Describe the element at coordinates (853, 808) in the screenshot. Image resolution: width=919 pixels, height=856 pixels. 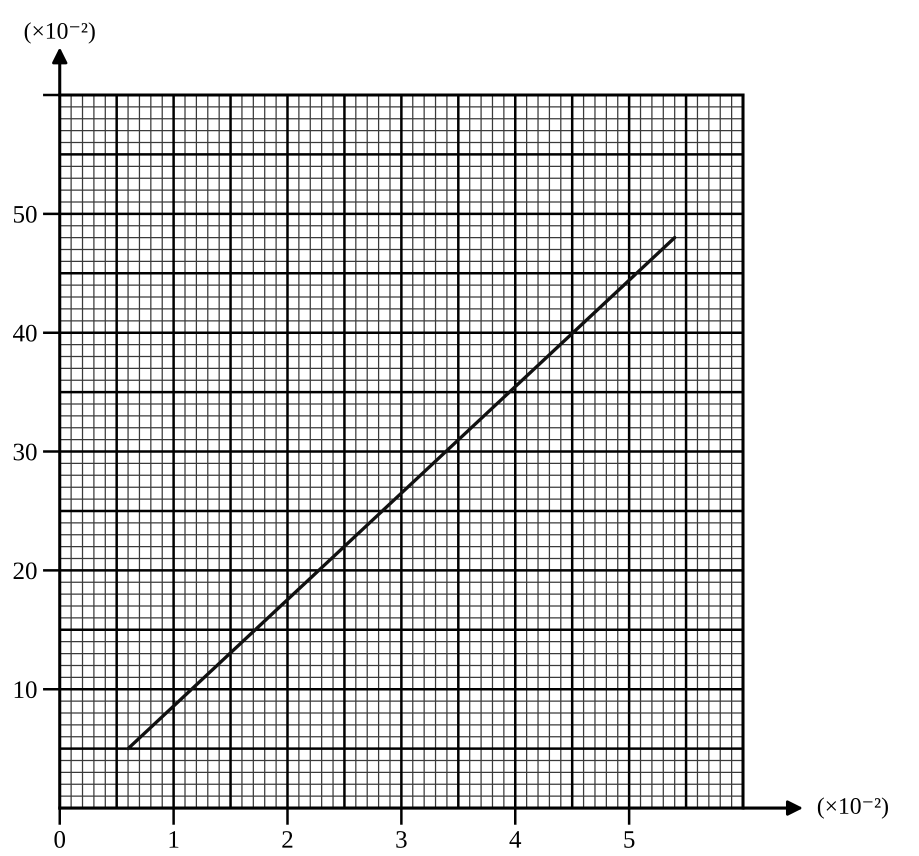
I see `x-axis-title: (×10⁻²)` at that location.